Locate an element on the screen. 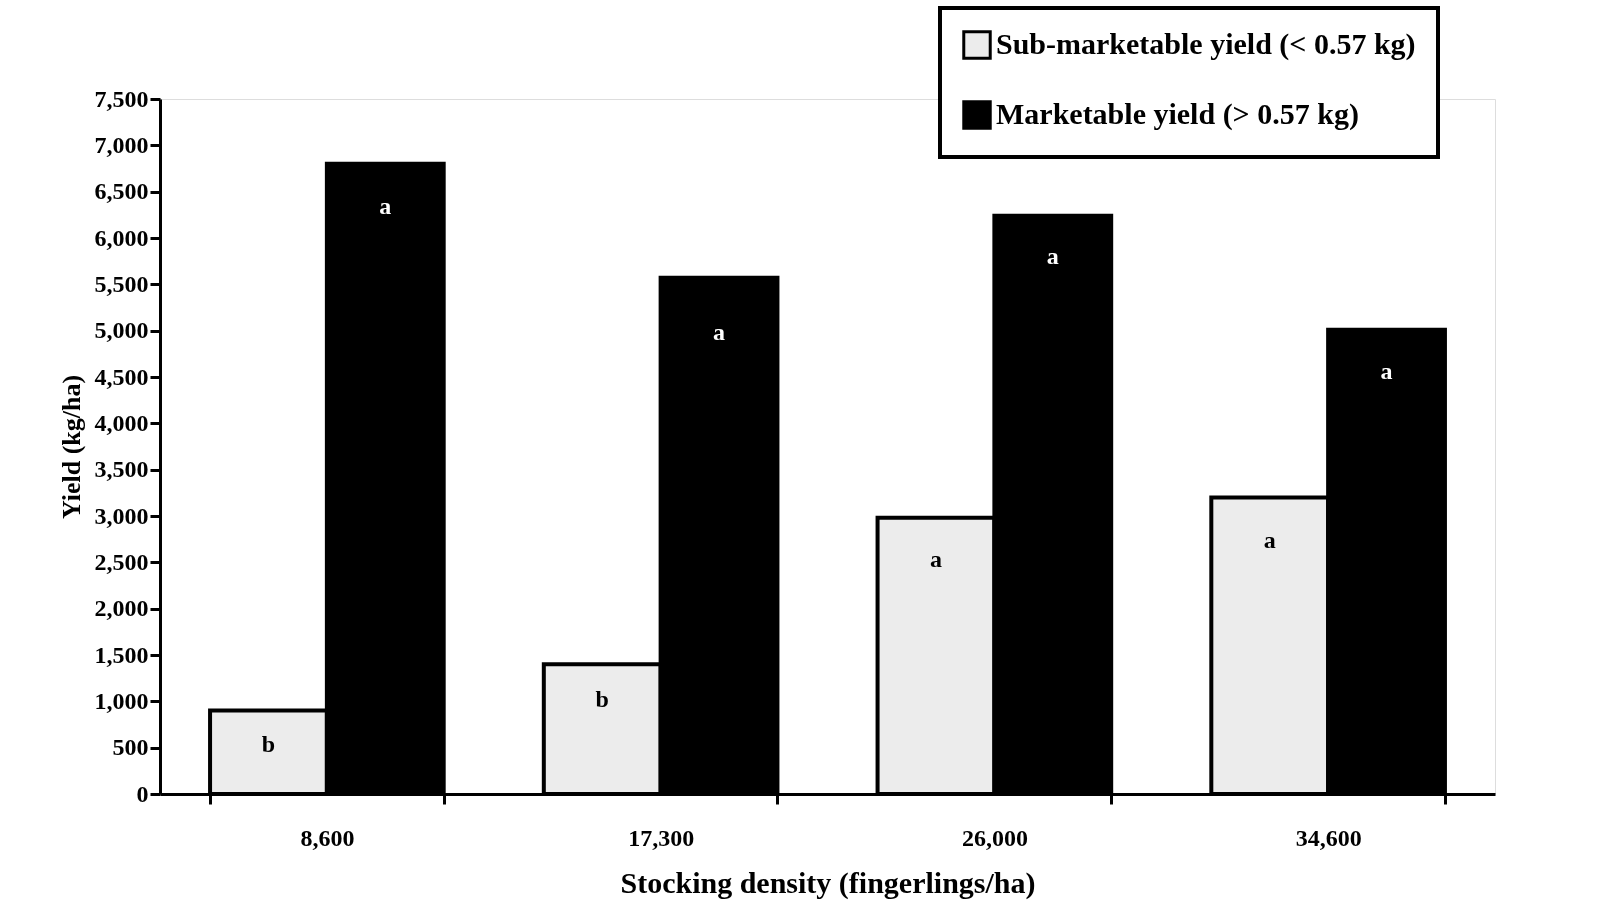 This screenshot has height=911, width=1608. y-tick-label: 4,500 is located at coordinates (121, 376).